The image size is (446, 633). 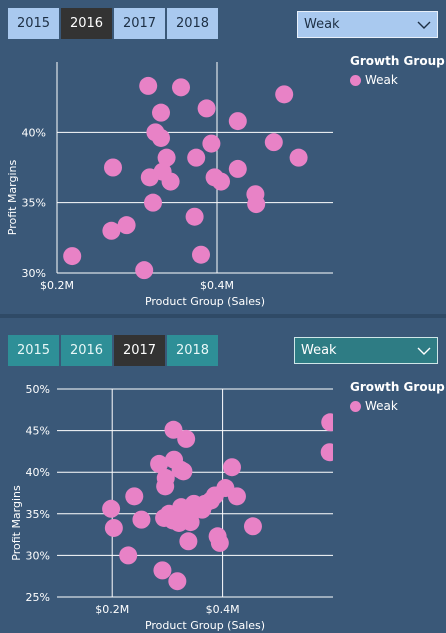 I want to click on y-tick-label: 25%, so click(x=38, y=597).